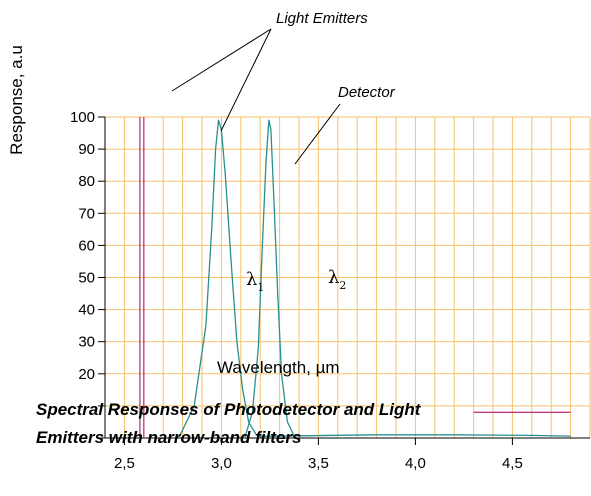 The width and height of the screenshot is (591, 496). Describe the element at coordinates (317, 134) in the screenshot. I see `leader-detector` at that location.